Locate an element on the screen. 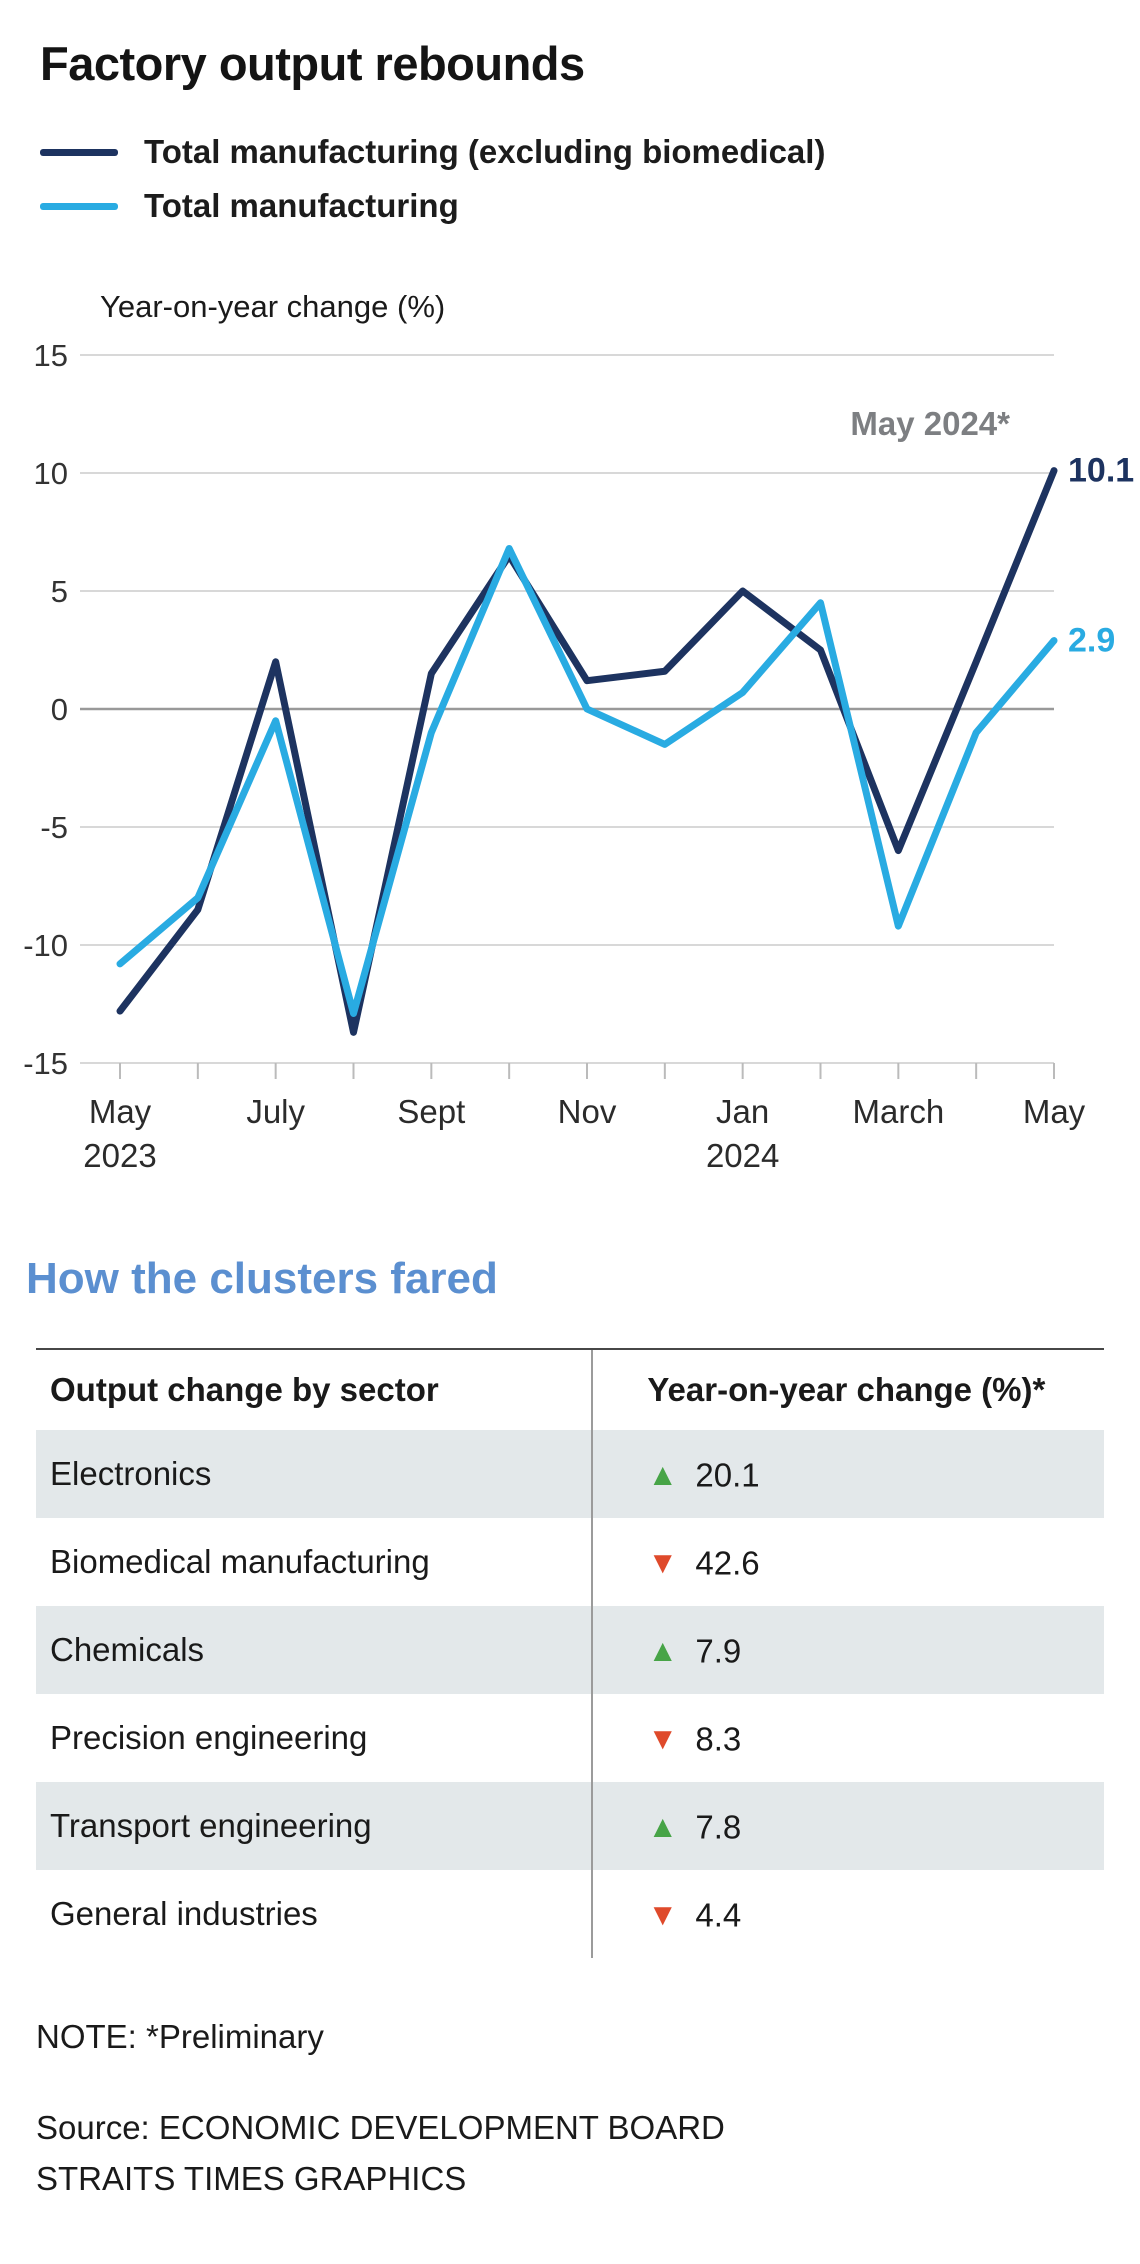 The height and width of the screenshot is (2264, 1140). value-cell: ▼ 42.6 is located at coordinates (847, 1562).